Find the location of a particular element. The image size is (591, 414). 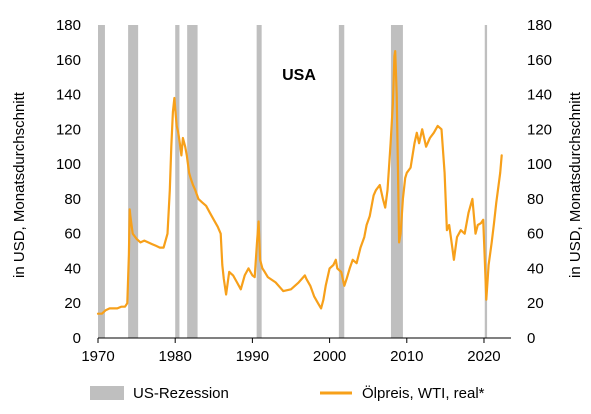

x-tick-label-3: 2000 is located at coordinates (329, 356).